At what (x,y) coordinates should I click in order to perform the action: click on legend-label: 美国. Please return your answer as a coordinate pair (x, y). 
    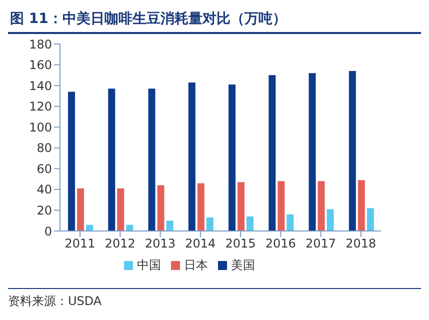
    Looking at the image, I should click on (243, 265).